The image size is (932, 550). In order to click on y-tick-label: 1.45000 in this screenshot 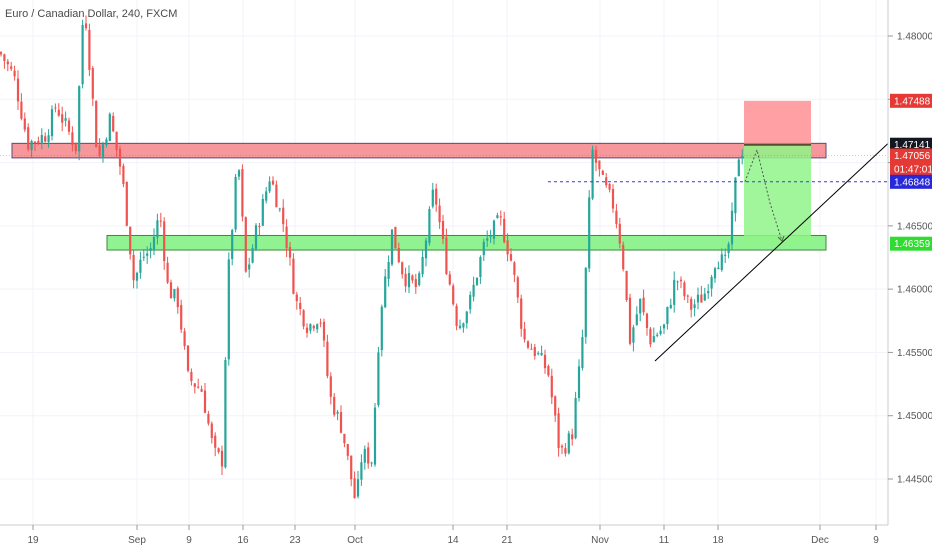, I will do `click(914, 416)`.